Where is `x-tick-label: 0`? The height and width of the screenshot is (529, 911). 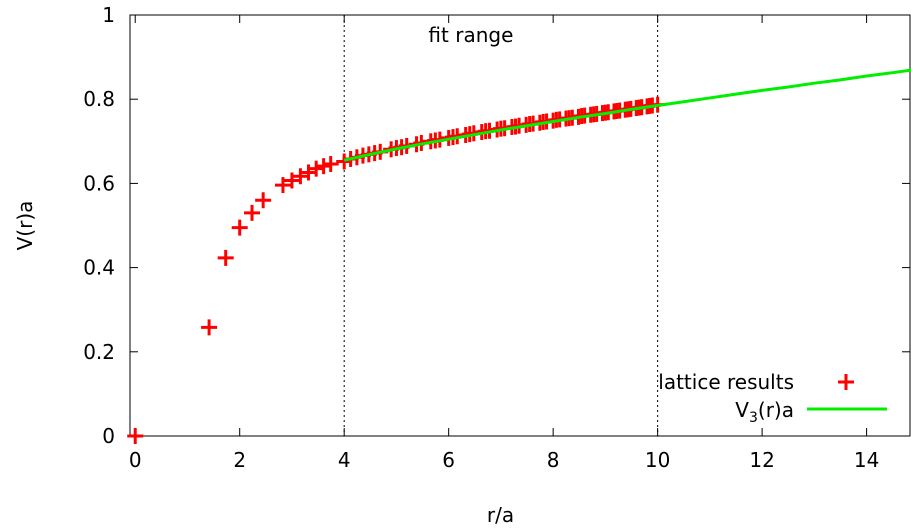 x-tick-label: 0 is located at coordinates (135, 460).